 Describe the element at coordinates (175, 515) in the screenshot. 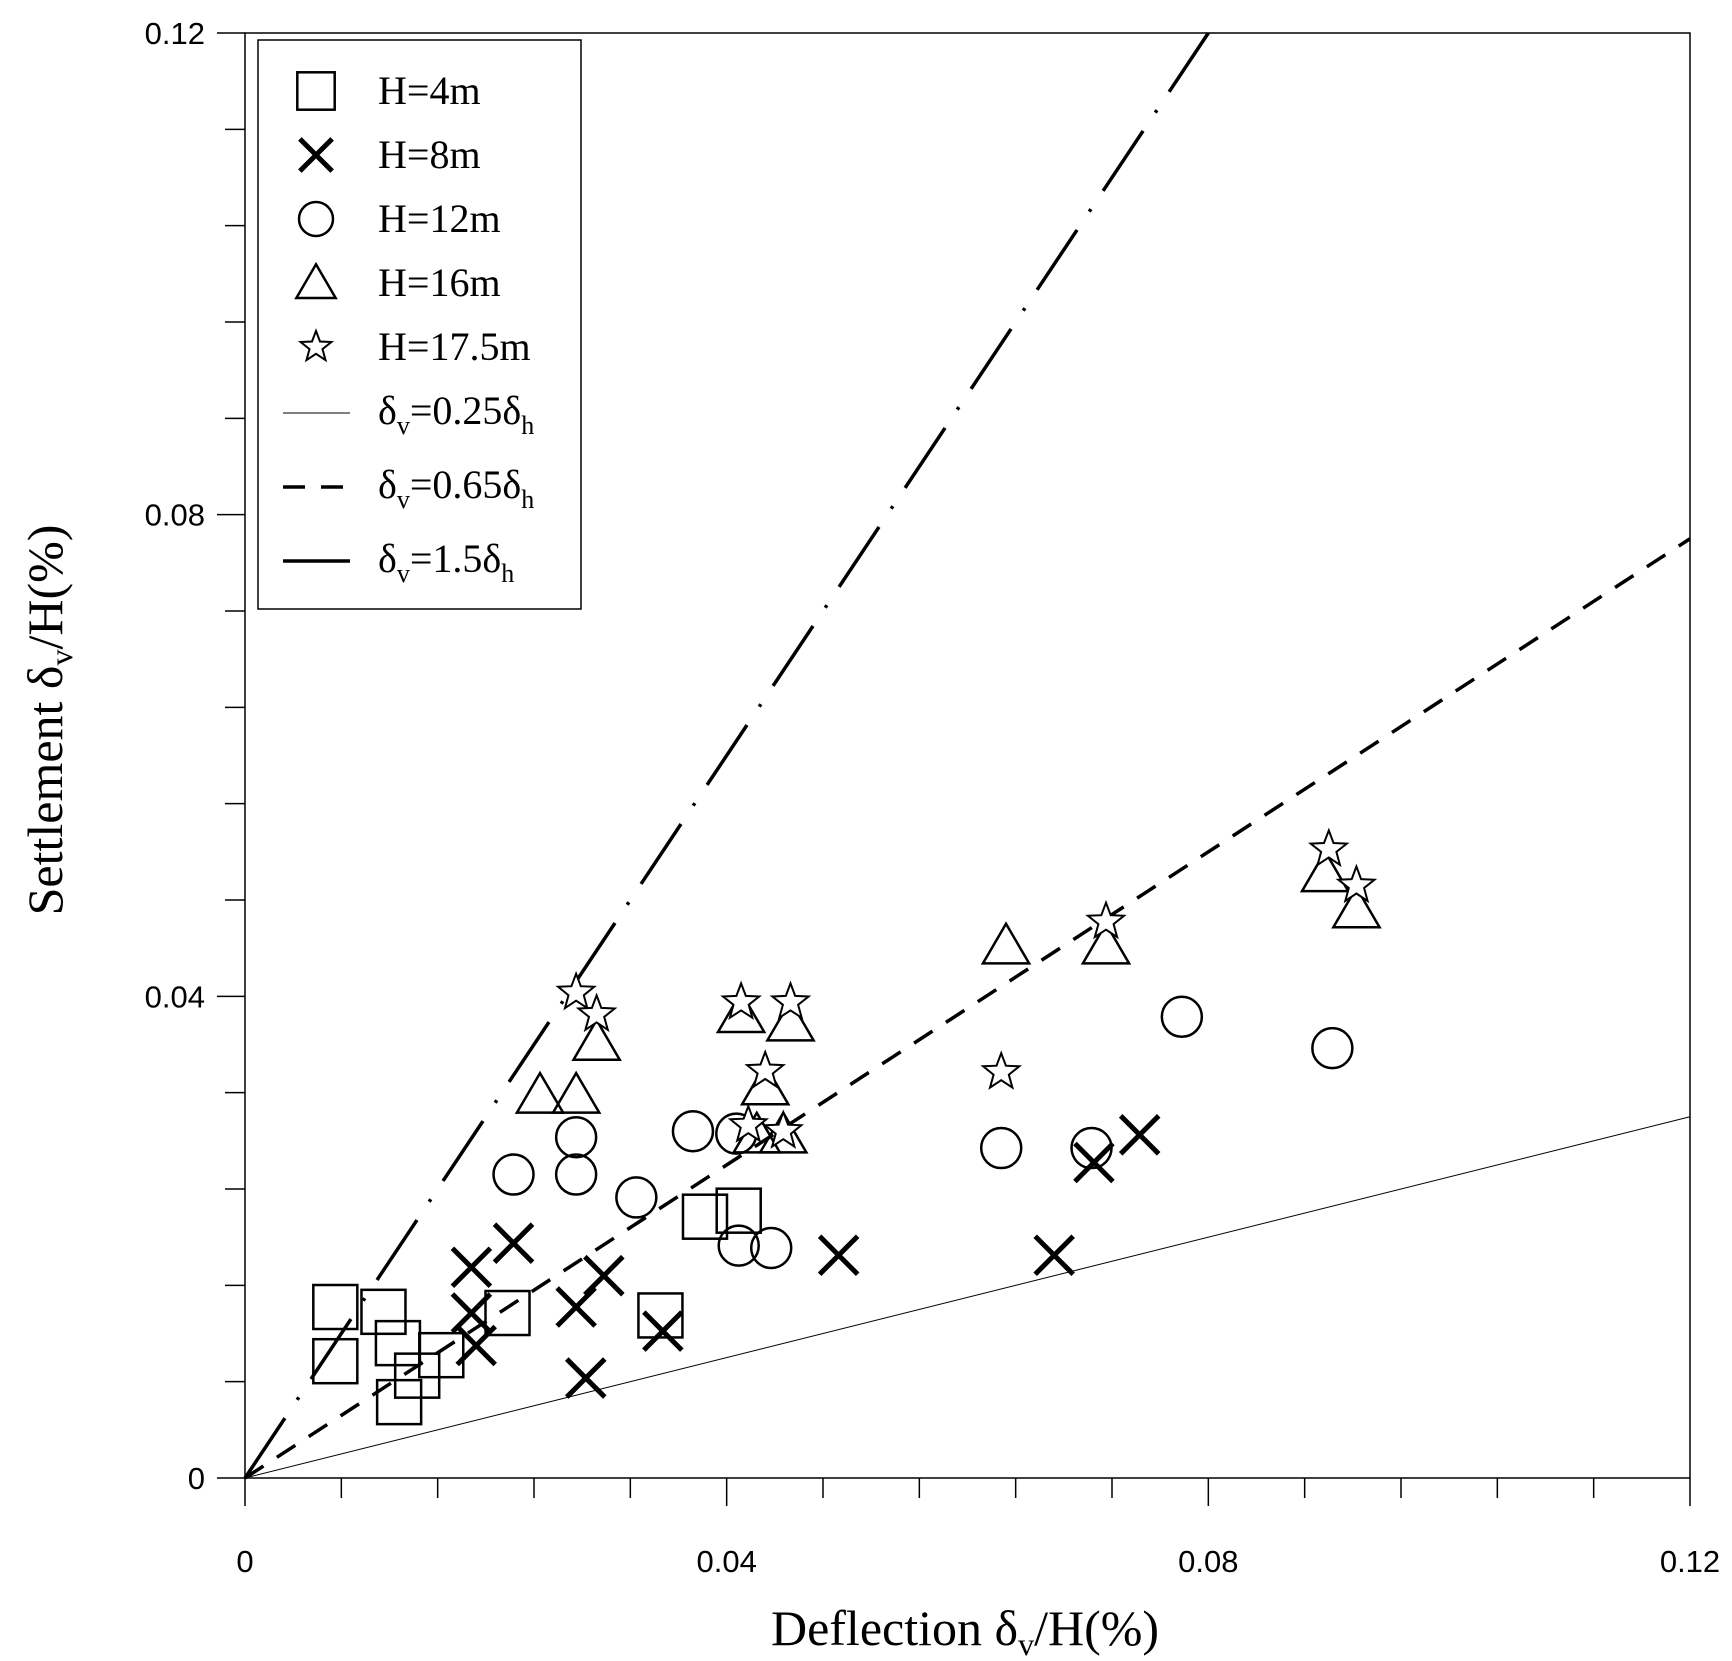

I see `y-tick-label: 0.08` at that location.